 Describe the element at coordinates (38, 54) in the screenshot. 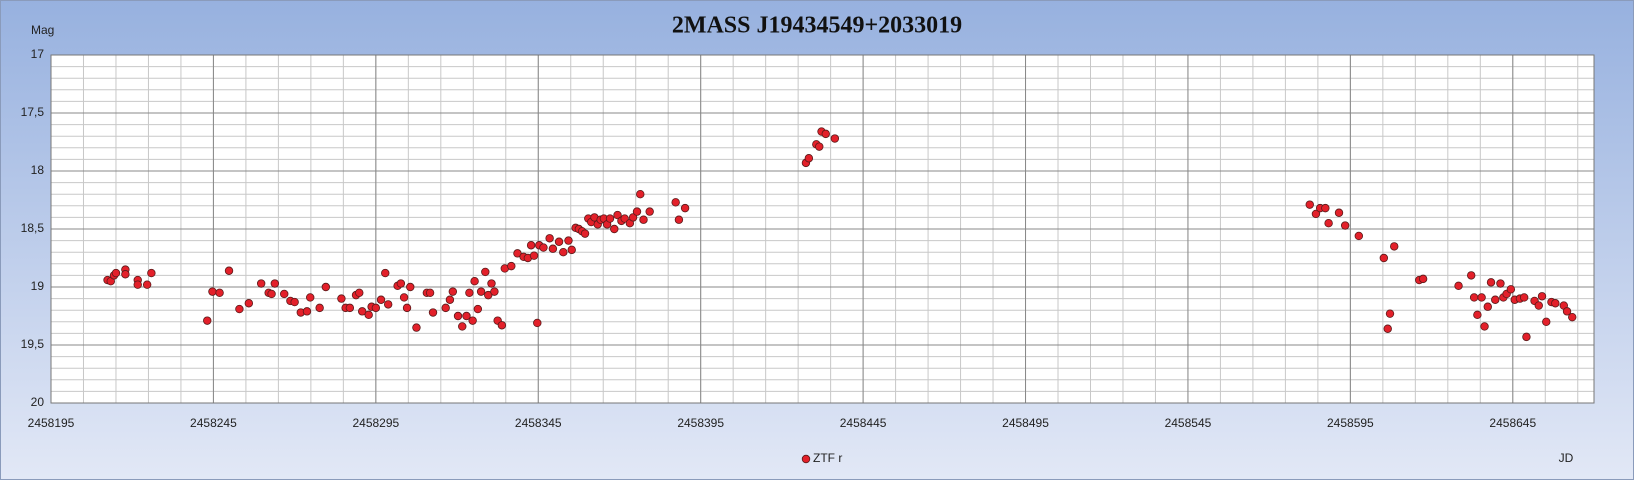

I see `y-tick-label: 17` at that location.